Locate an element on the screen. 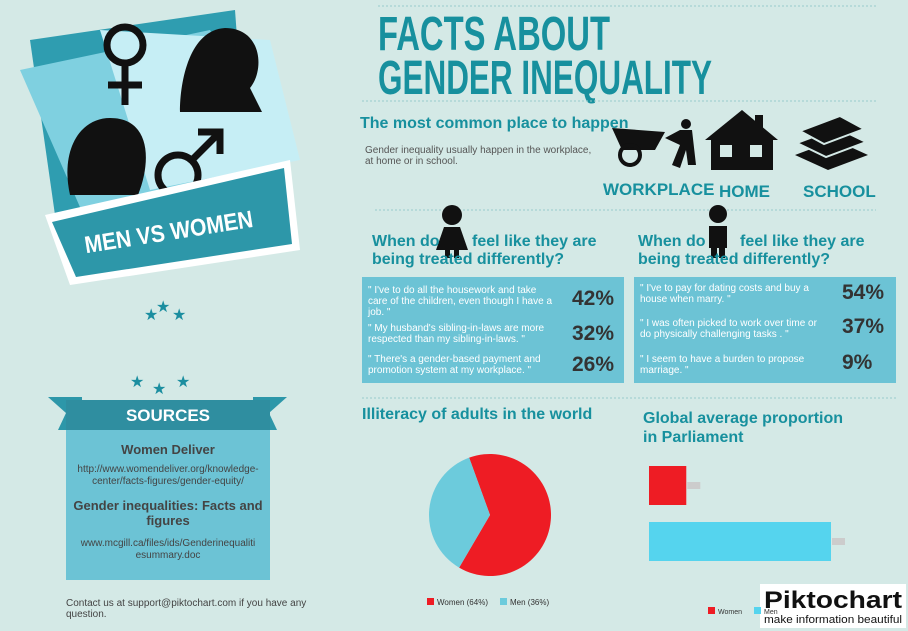  banner is located at coordinates (172, 222).